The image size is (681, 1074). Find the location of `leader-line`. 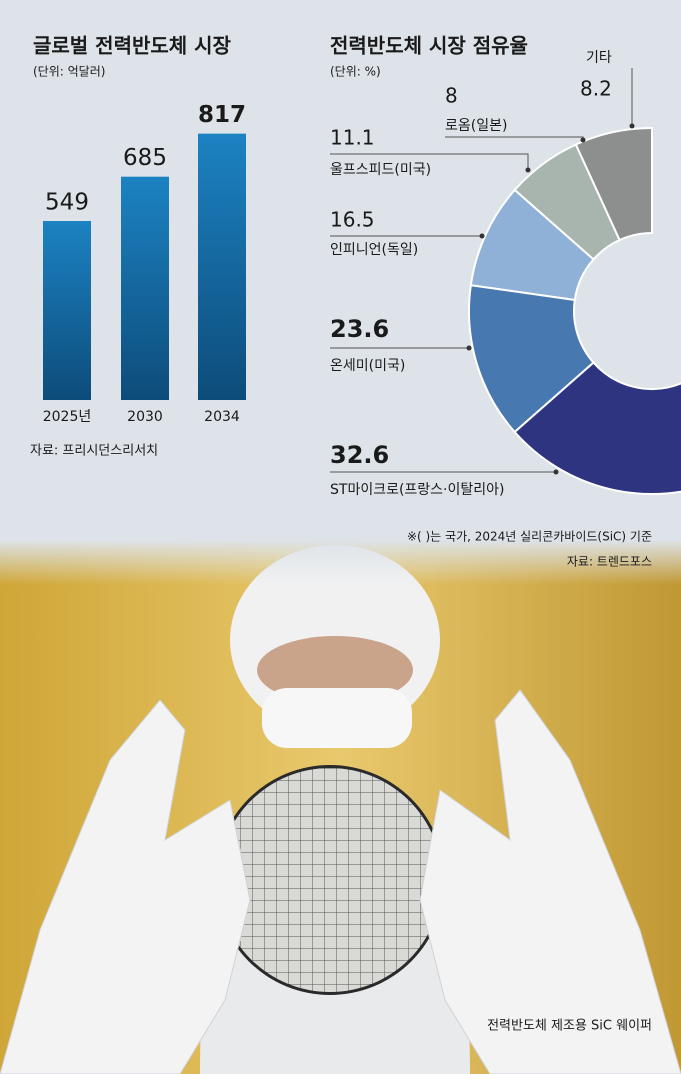

leader-line is located at coordinates (429, 161).